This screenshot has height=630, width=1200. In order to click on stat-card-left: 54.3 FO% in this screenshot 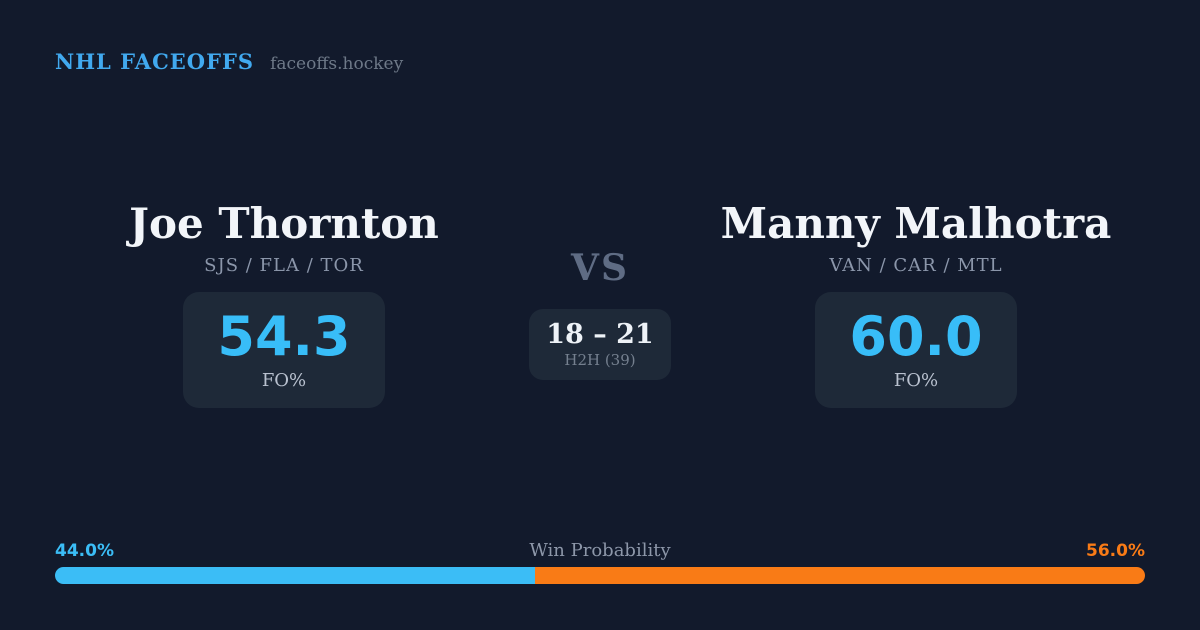, I will do `click(284, 350)`.